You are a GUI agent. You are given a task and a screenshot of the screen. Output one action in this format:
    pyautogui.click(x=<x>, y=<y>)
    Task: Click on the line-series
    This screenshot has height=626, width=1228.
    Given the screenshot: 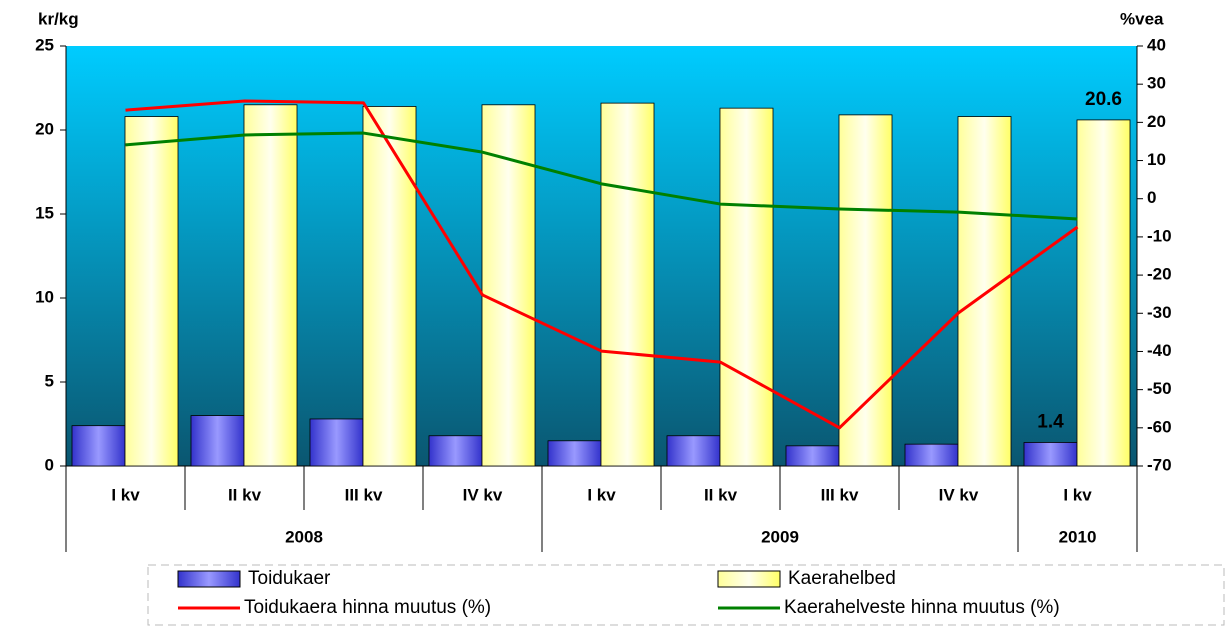 What is the action you would take?
    pyautogui.click(x=601, y=176)
    